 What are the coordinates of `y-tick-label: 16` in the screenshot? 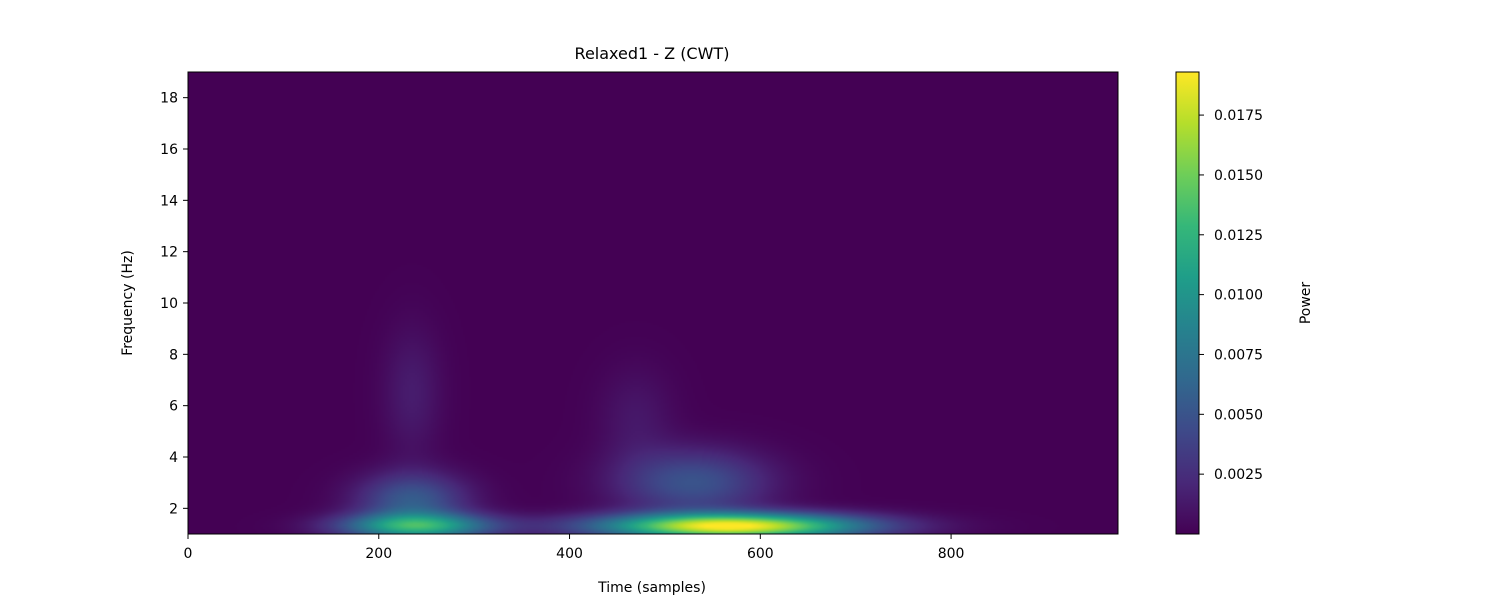 It's located at (169, 150).